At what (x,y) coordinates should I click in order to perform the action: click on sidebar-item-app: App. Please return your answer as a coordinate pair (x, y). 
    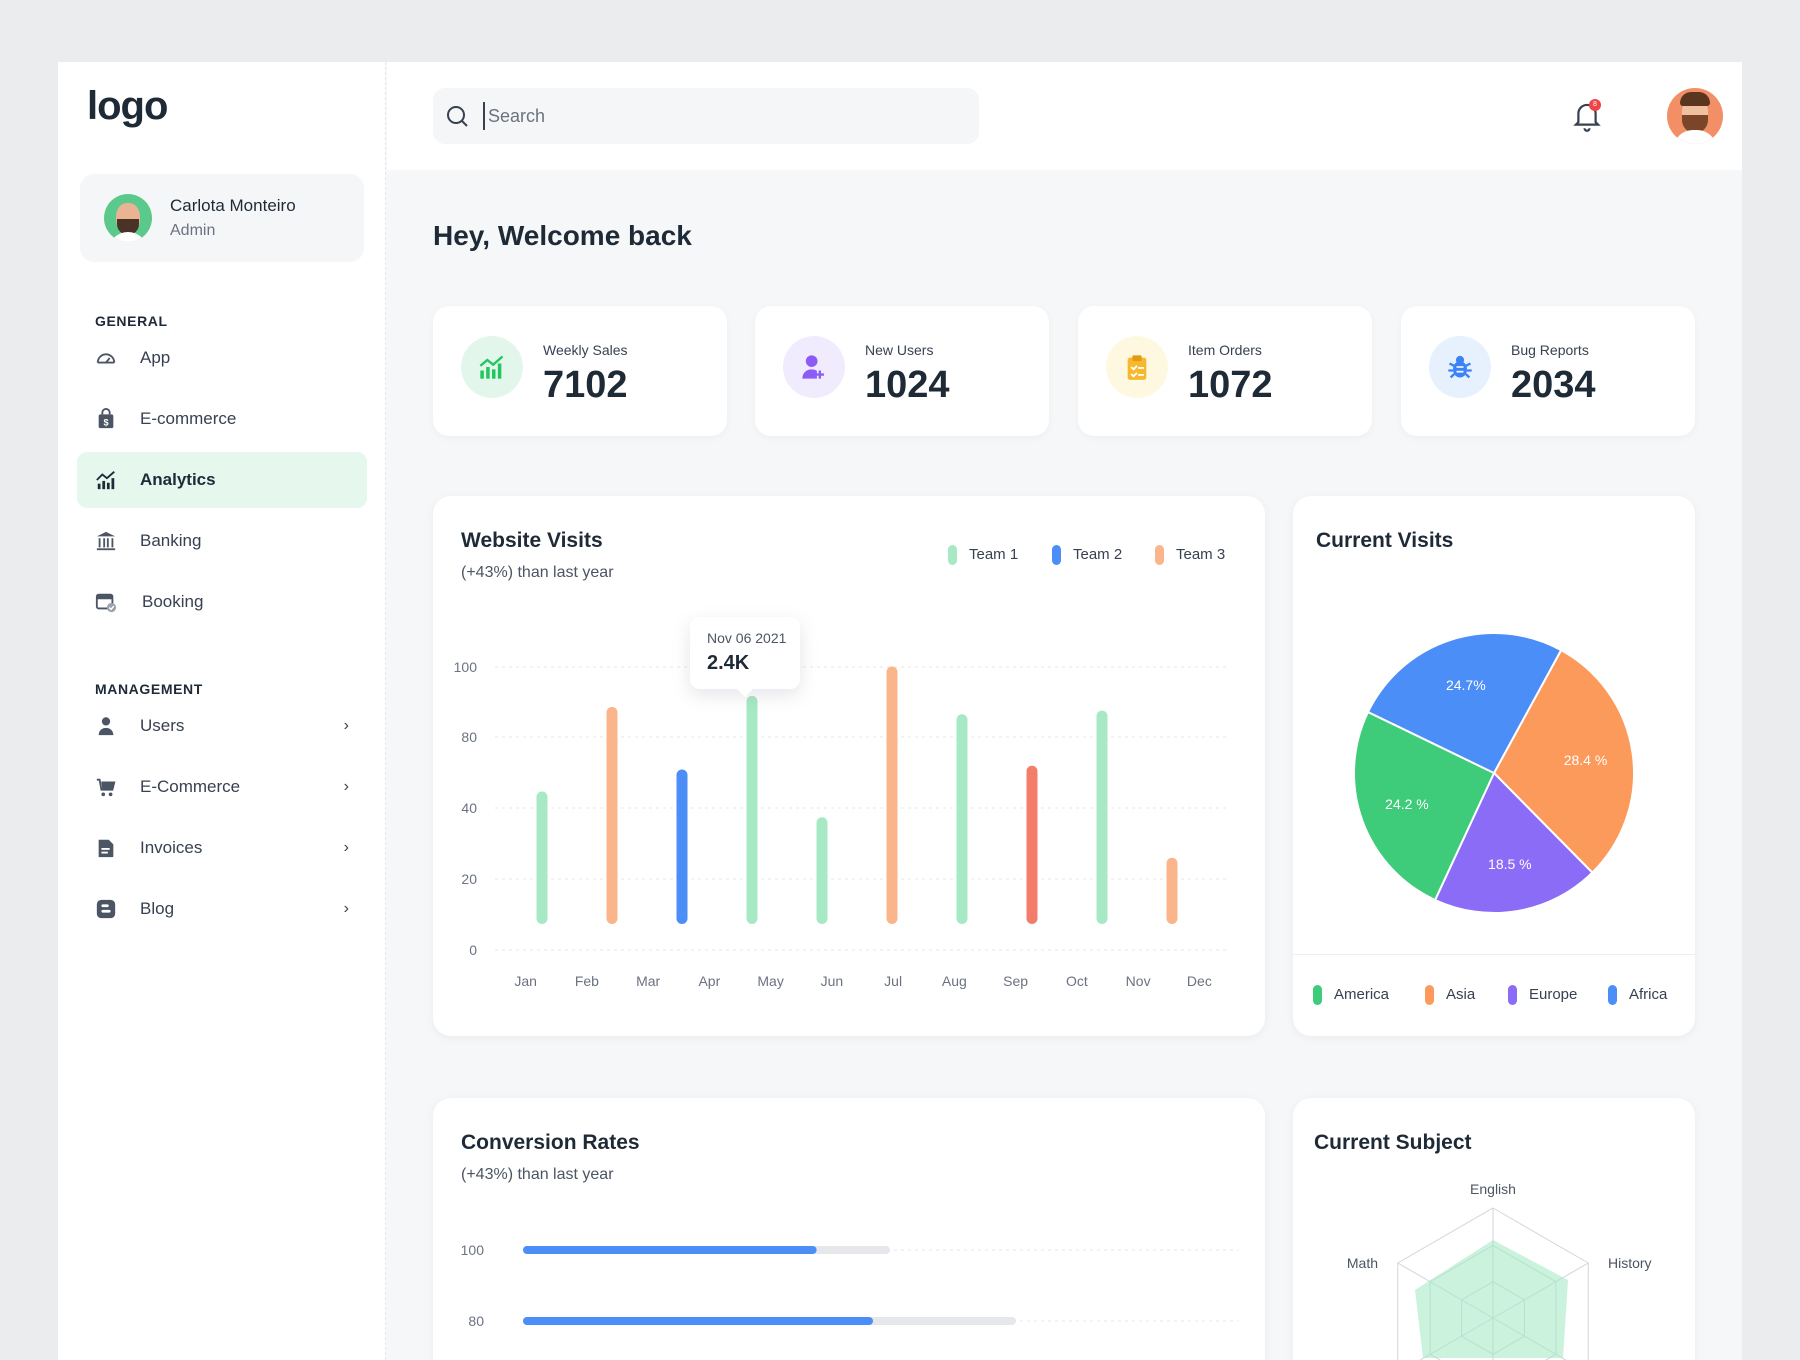
    Looking at the image, I should click on (222, 358).